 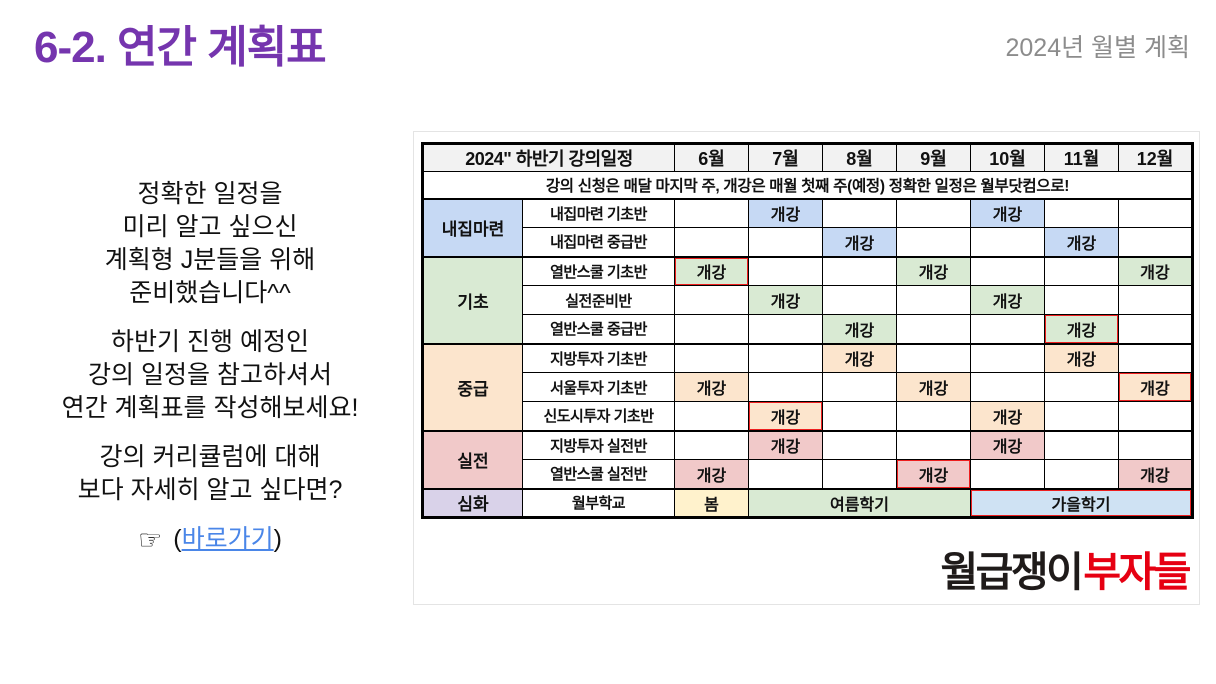 What do you see at coordinates (859, 157) in the screenshot?
I see `month-header-cell: 8월` at bounding box center [859, 157].